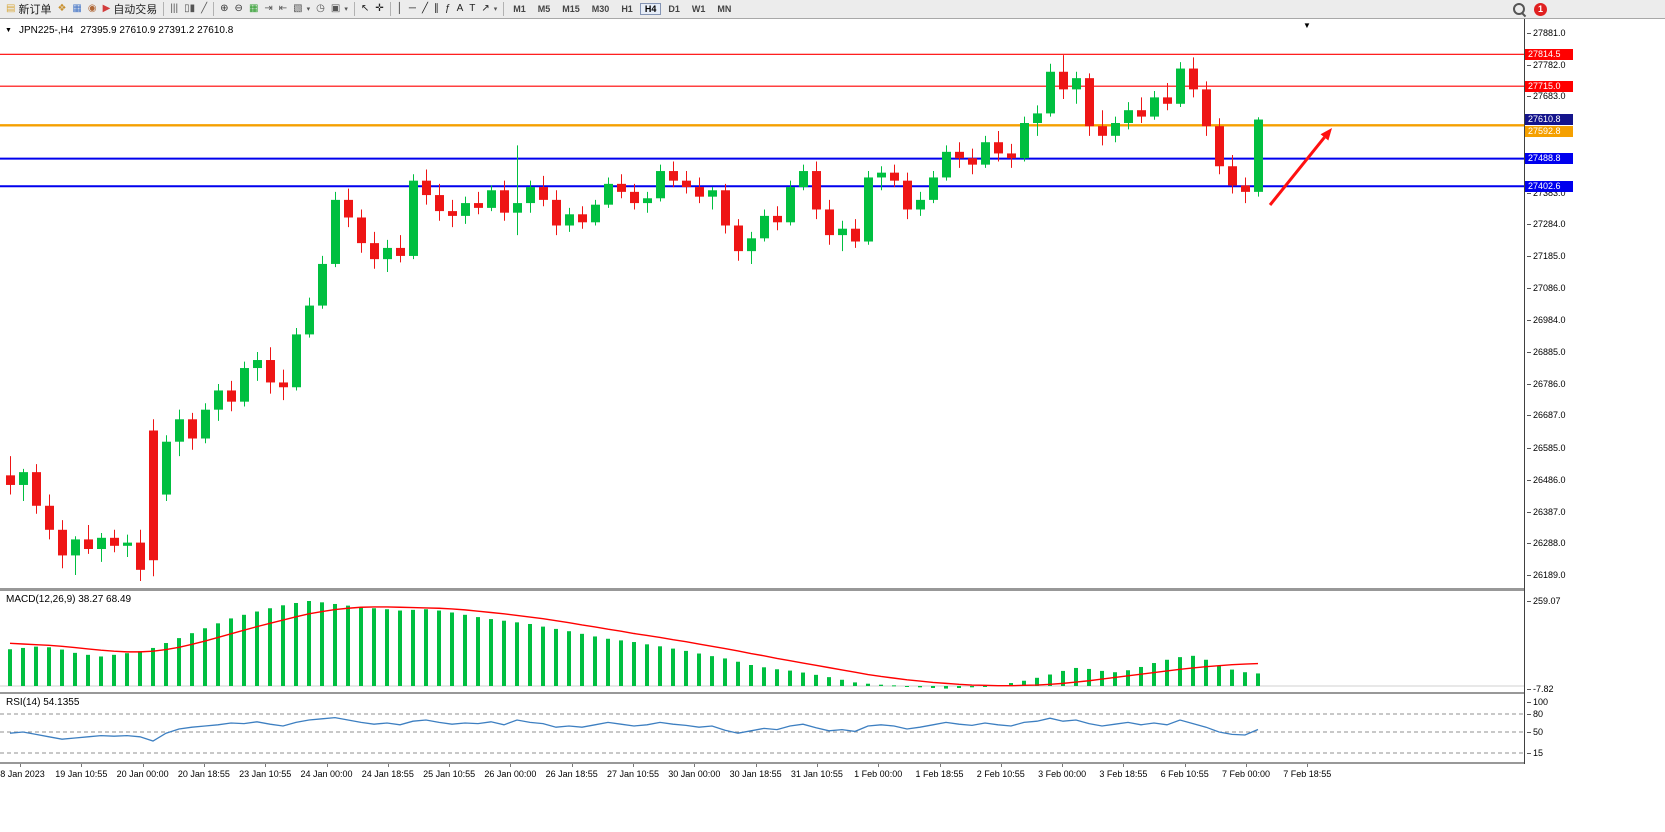 The width and height of the screenshot is (1665, 832). Describe the element at coordinates (379, 9) in the screenshot. I see `crosshair-button: ✛` at that location.